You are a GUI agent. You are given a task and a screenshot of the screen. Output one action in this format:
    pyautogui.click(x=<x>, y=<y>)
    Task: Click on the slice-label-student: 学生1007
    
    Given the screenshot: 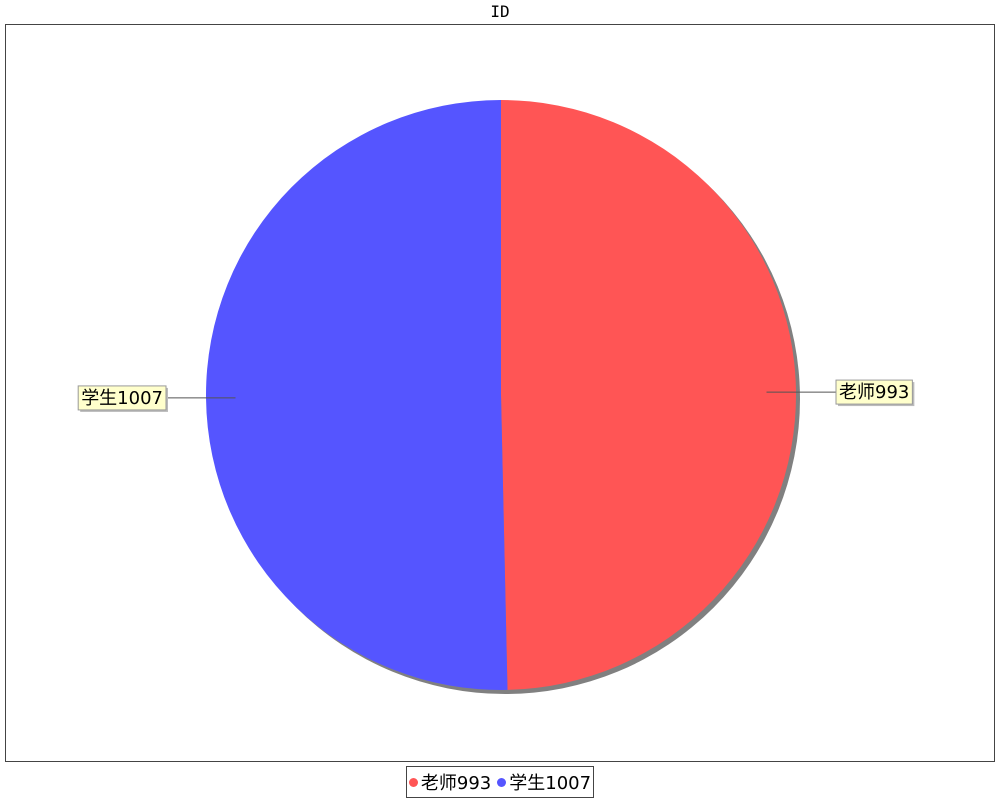 What is the action you would take?
    pyautogui.click(x=122, y=398)
    